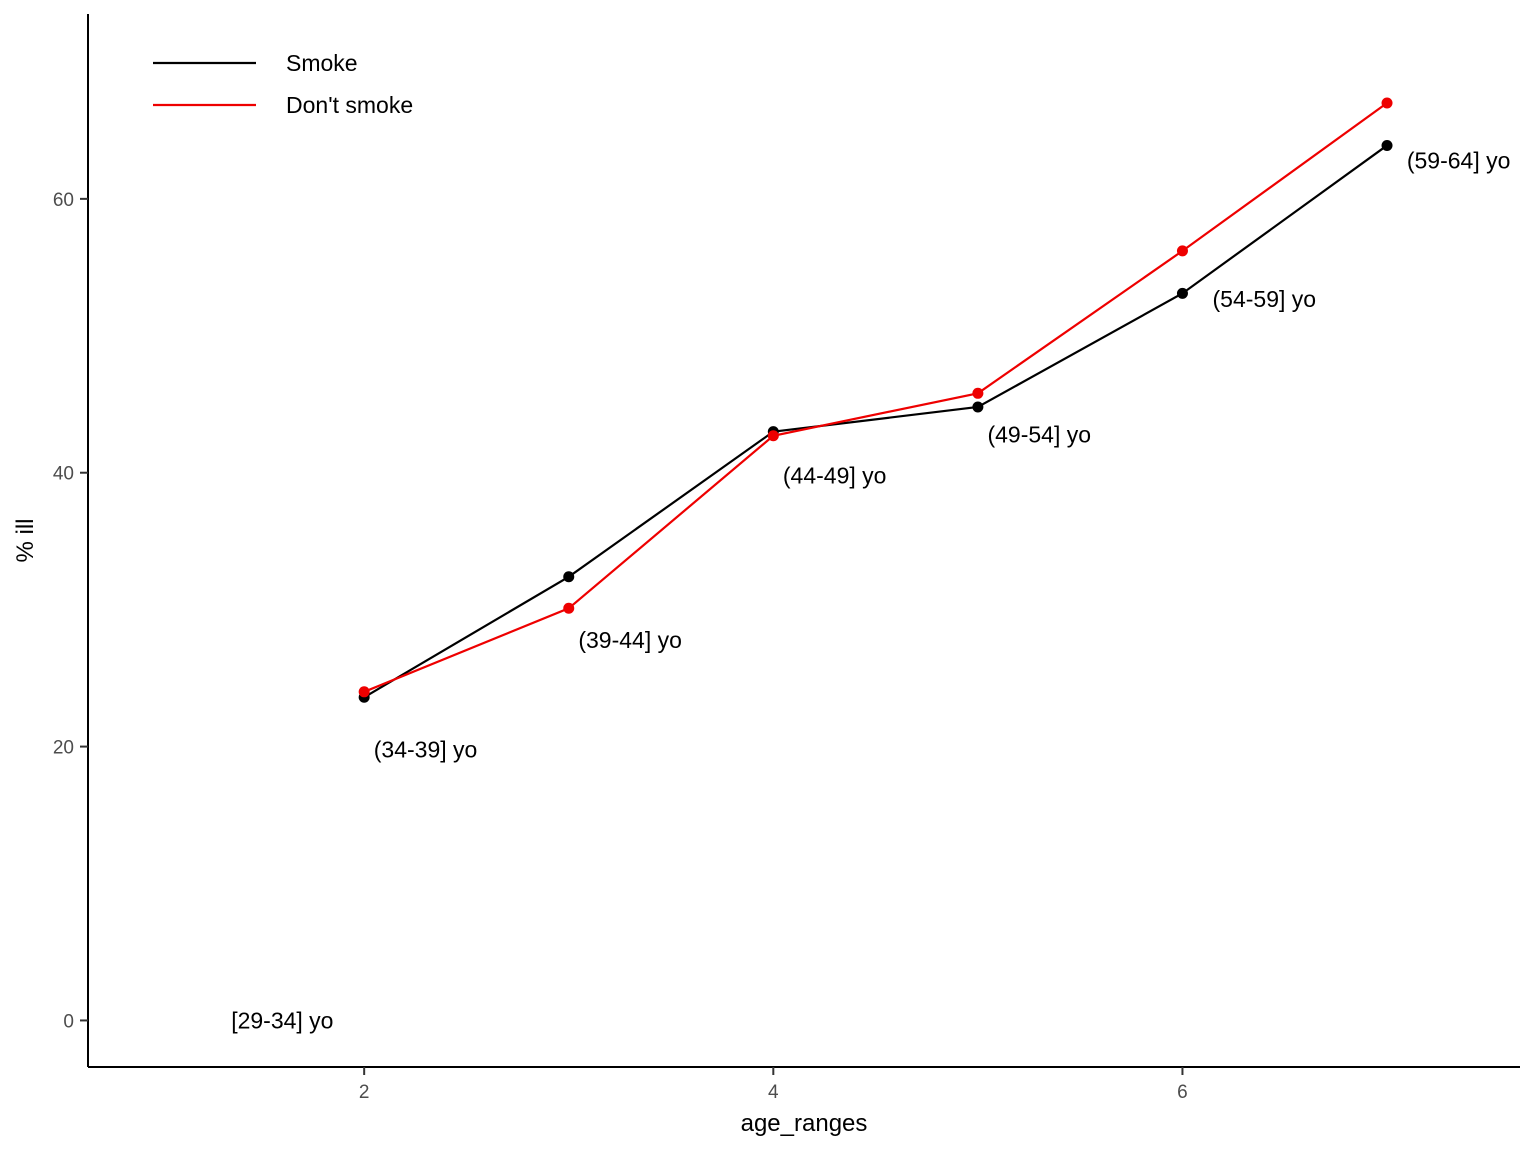 The image size is (1536, 1152). What do you see at coordinates (804, 1123) in the screenshot?
I see `x-axis-title: age_ranges` at bounding box center [804, 1123].